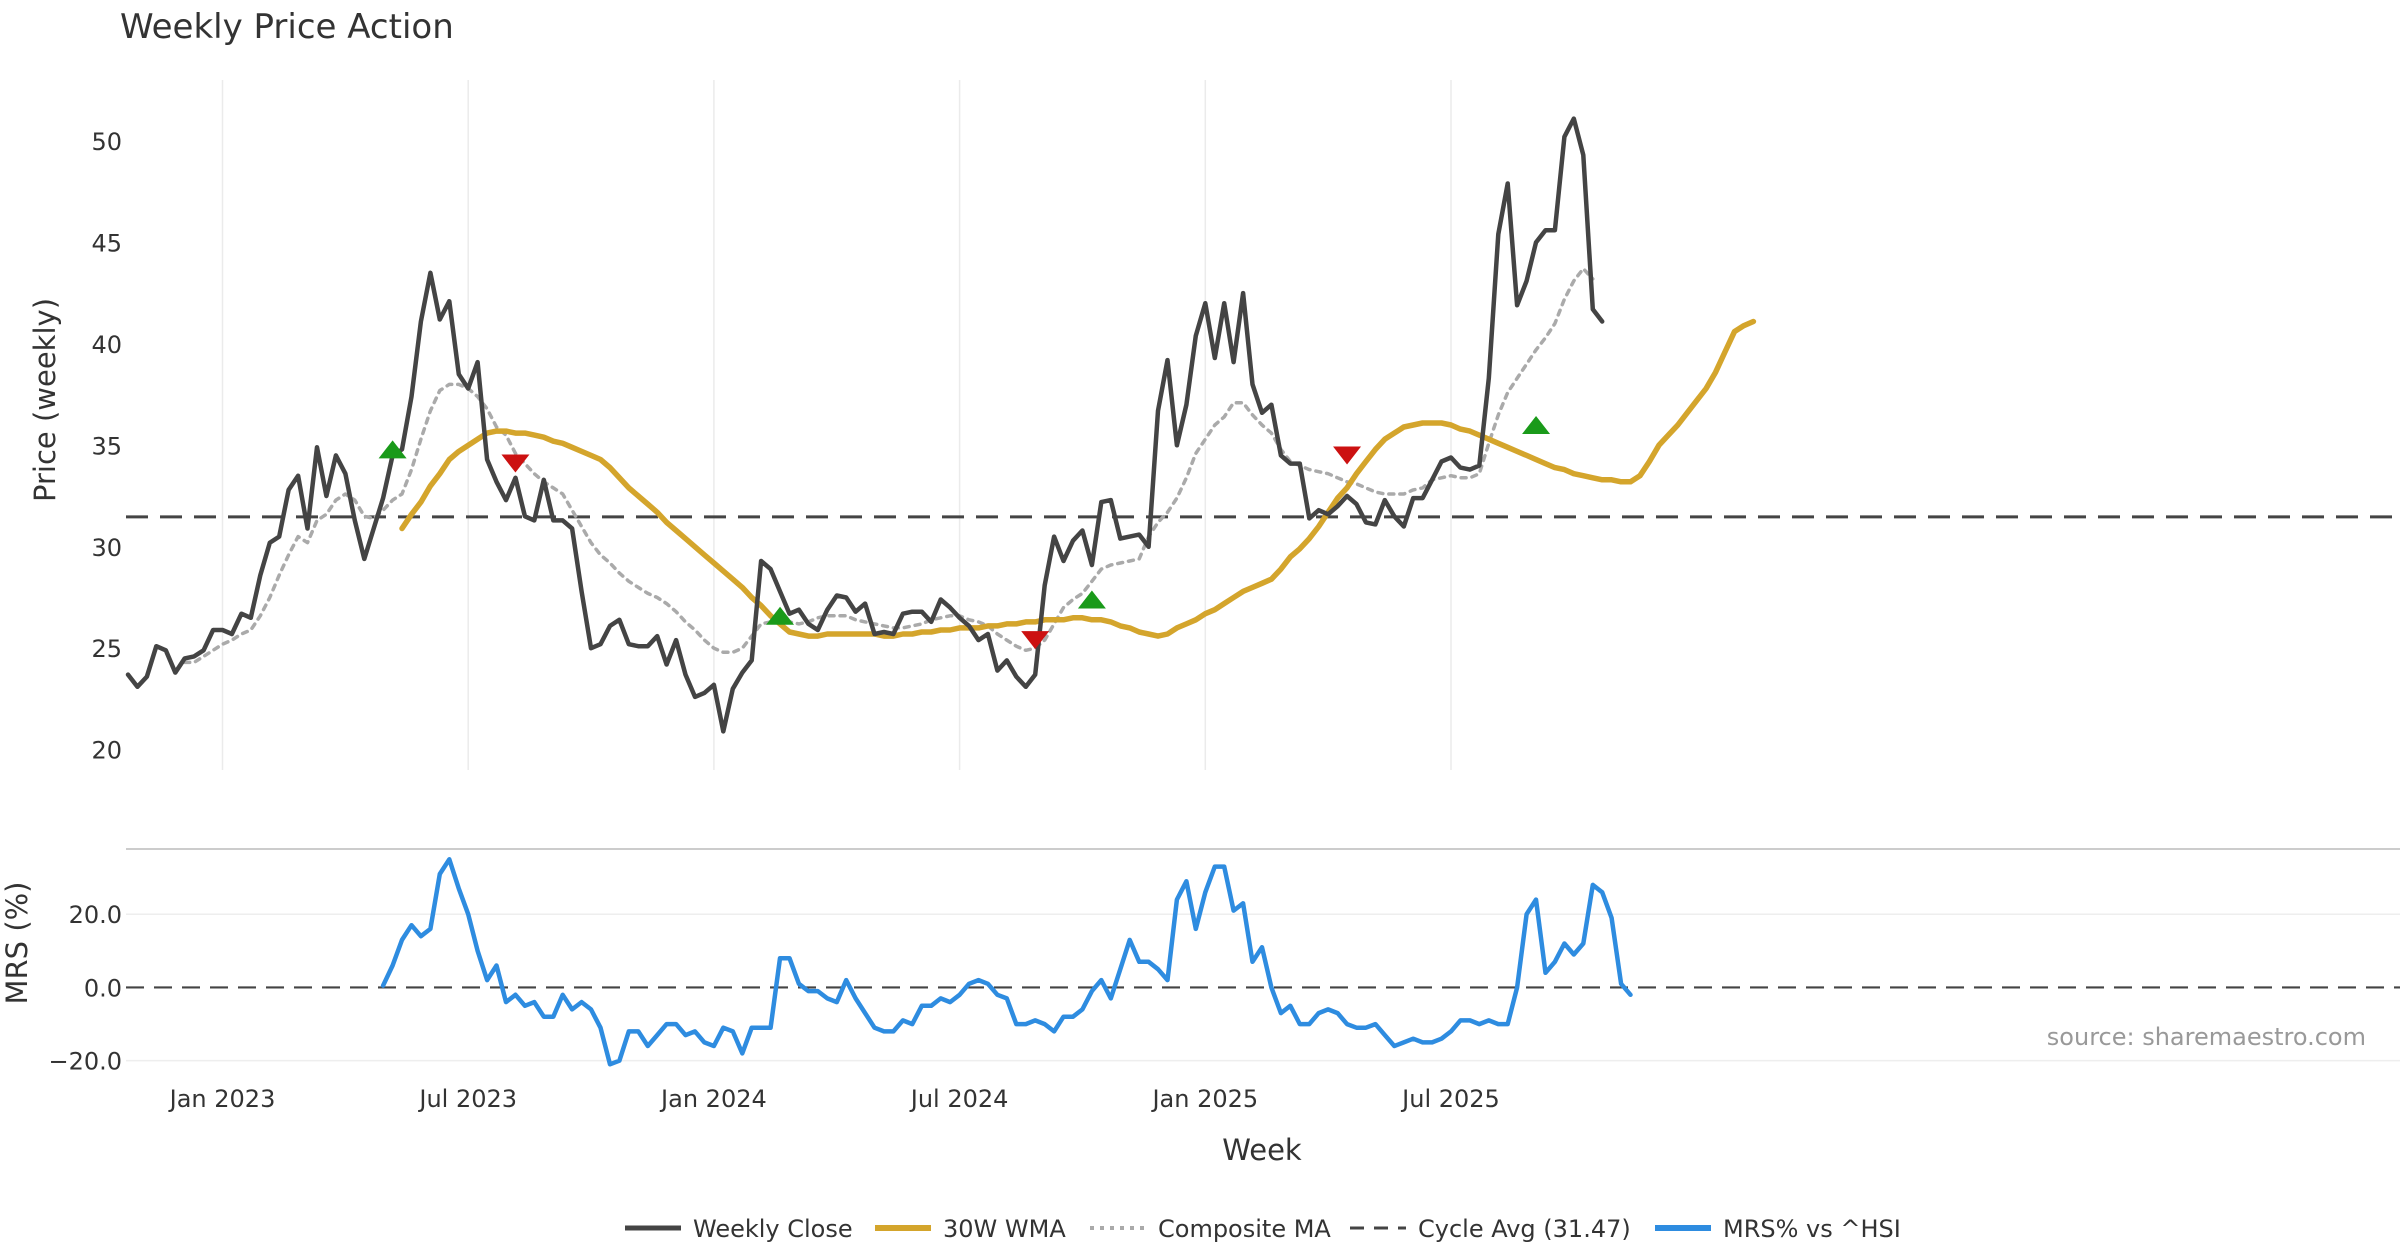 The image size is (2400, 1260). What do you see at coordinates (222, 1099) in the screenshot?
I see `x-tick-jan-2023: Jan 2023` at bounding box center [222, 1099].